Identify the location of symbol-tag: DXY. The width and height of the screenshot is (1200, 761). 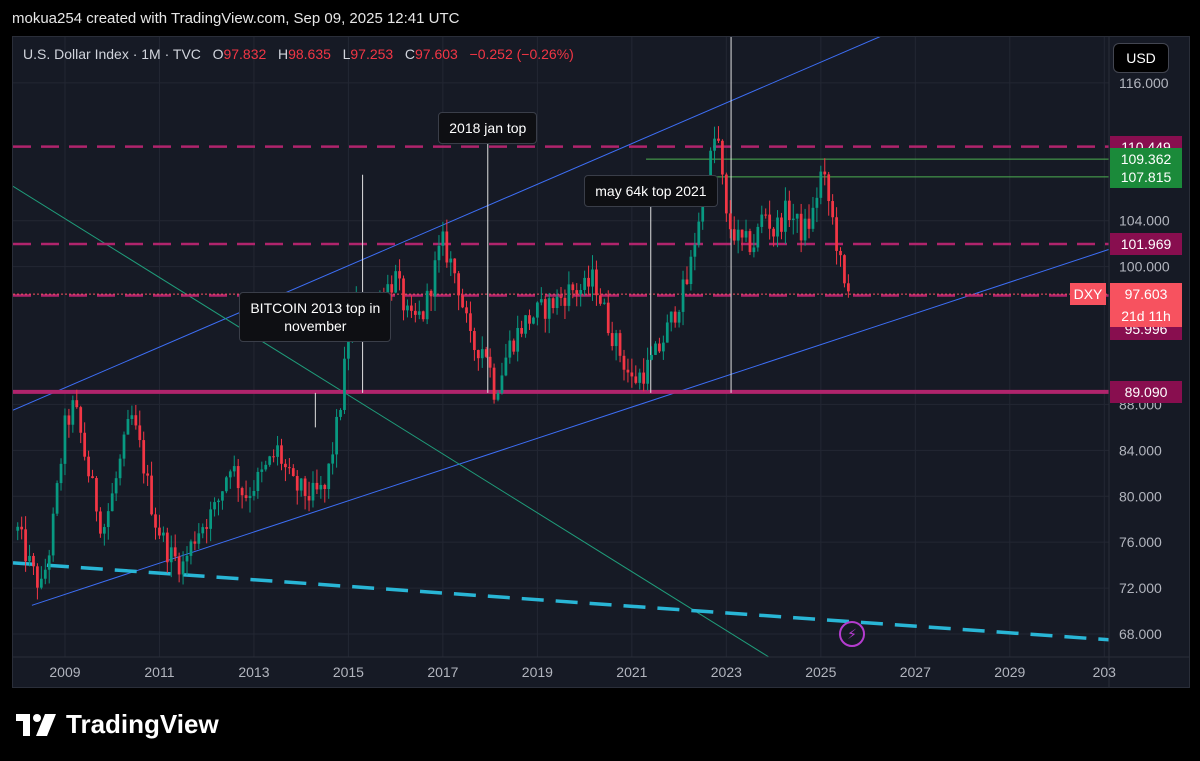
(1088, 294).